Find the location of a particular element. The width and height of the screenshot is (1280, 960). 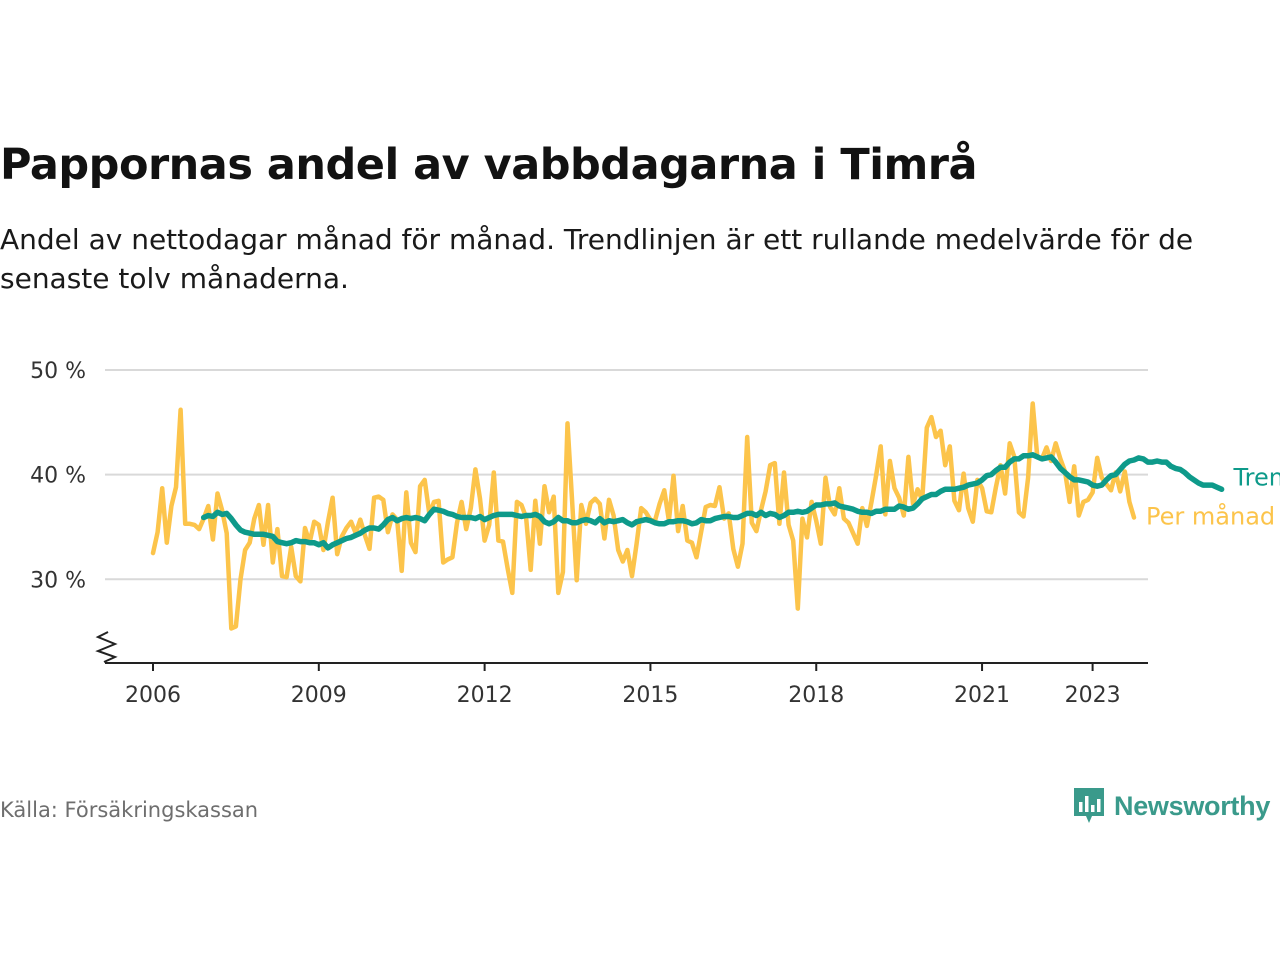

y-tick-label-50: 50 % is located at coordinates (58, 371).